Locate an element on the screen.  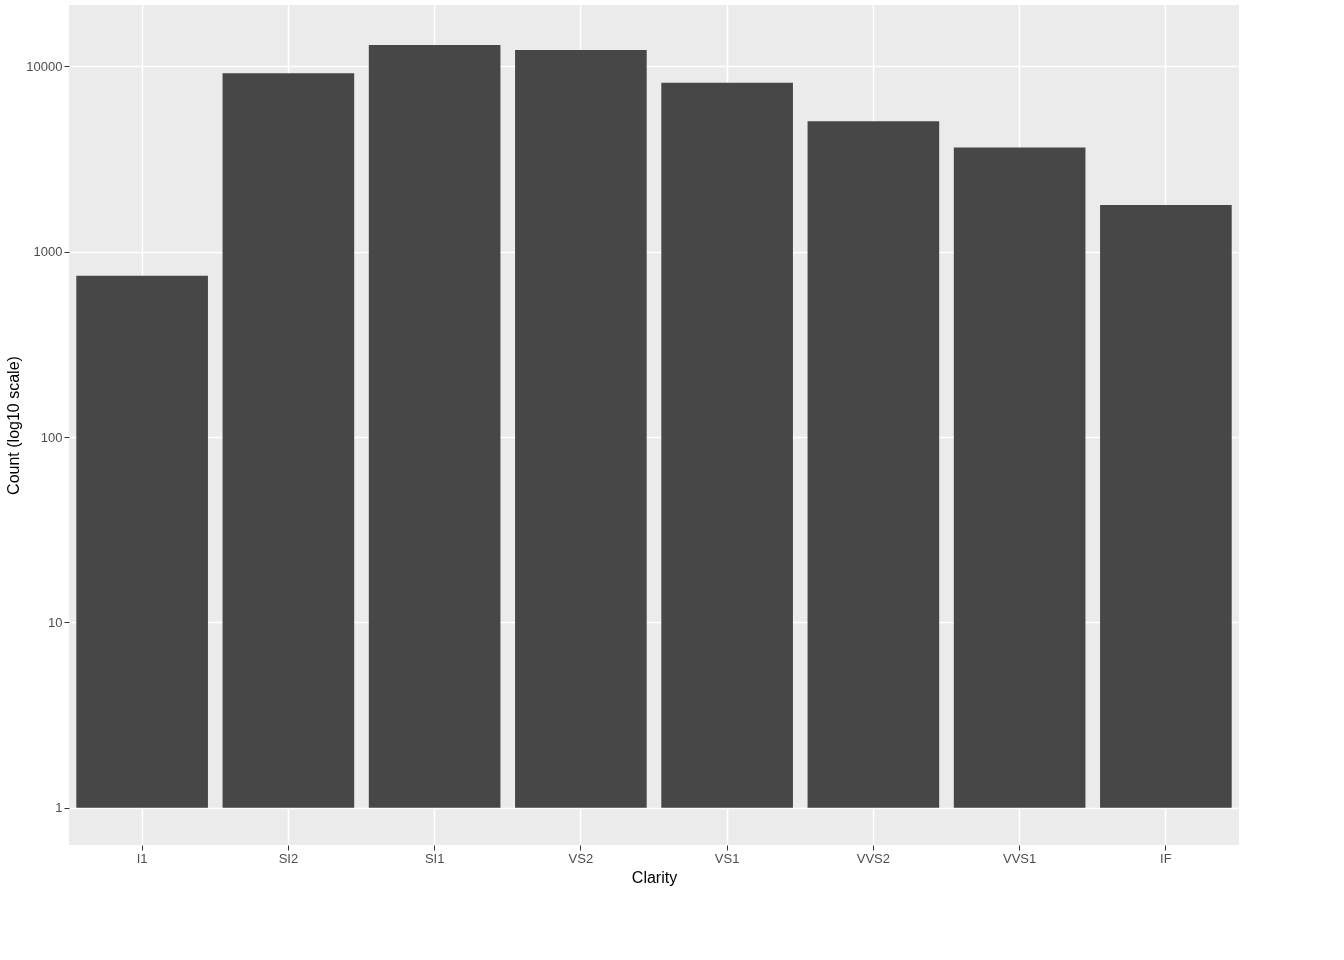
y-tick-label: 1 is located at coordinates (59, 808).